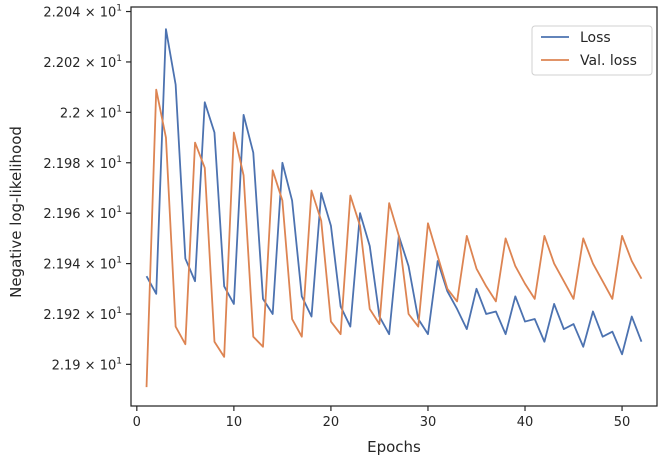 This screenshot has width=667, height=465. What do you see at coordinates (622, 422) in the screenshot?
I see `x-tick-label: 50` at bounding box center [622, 422].